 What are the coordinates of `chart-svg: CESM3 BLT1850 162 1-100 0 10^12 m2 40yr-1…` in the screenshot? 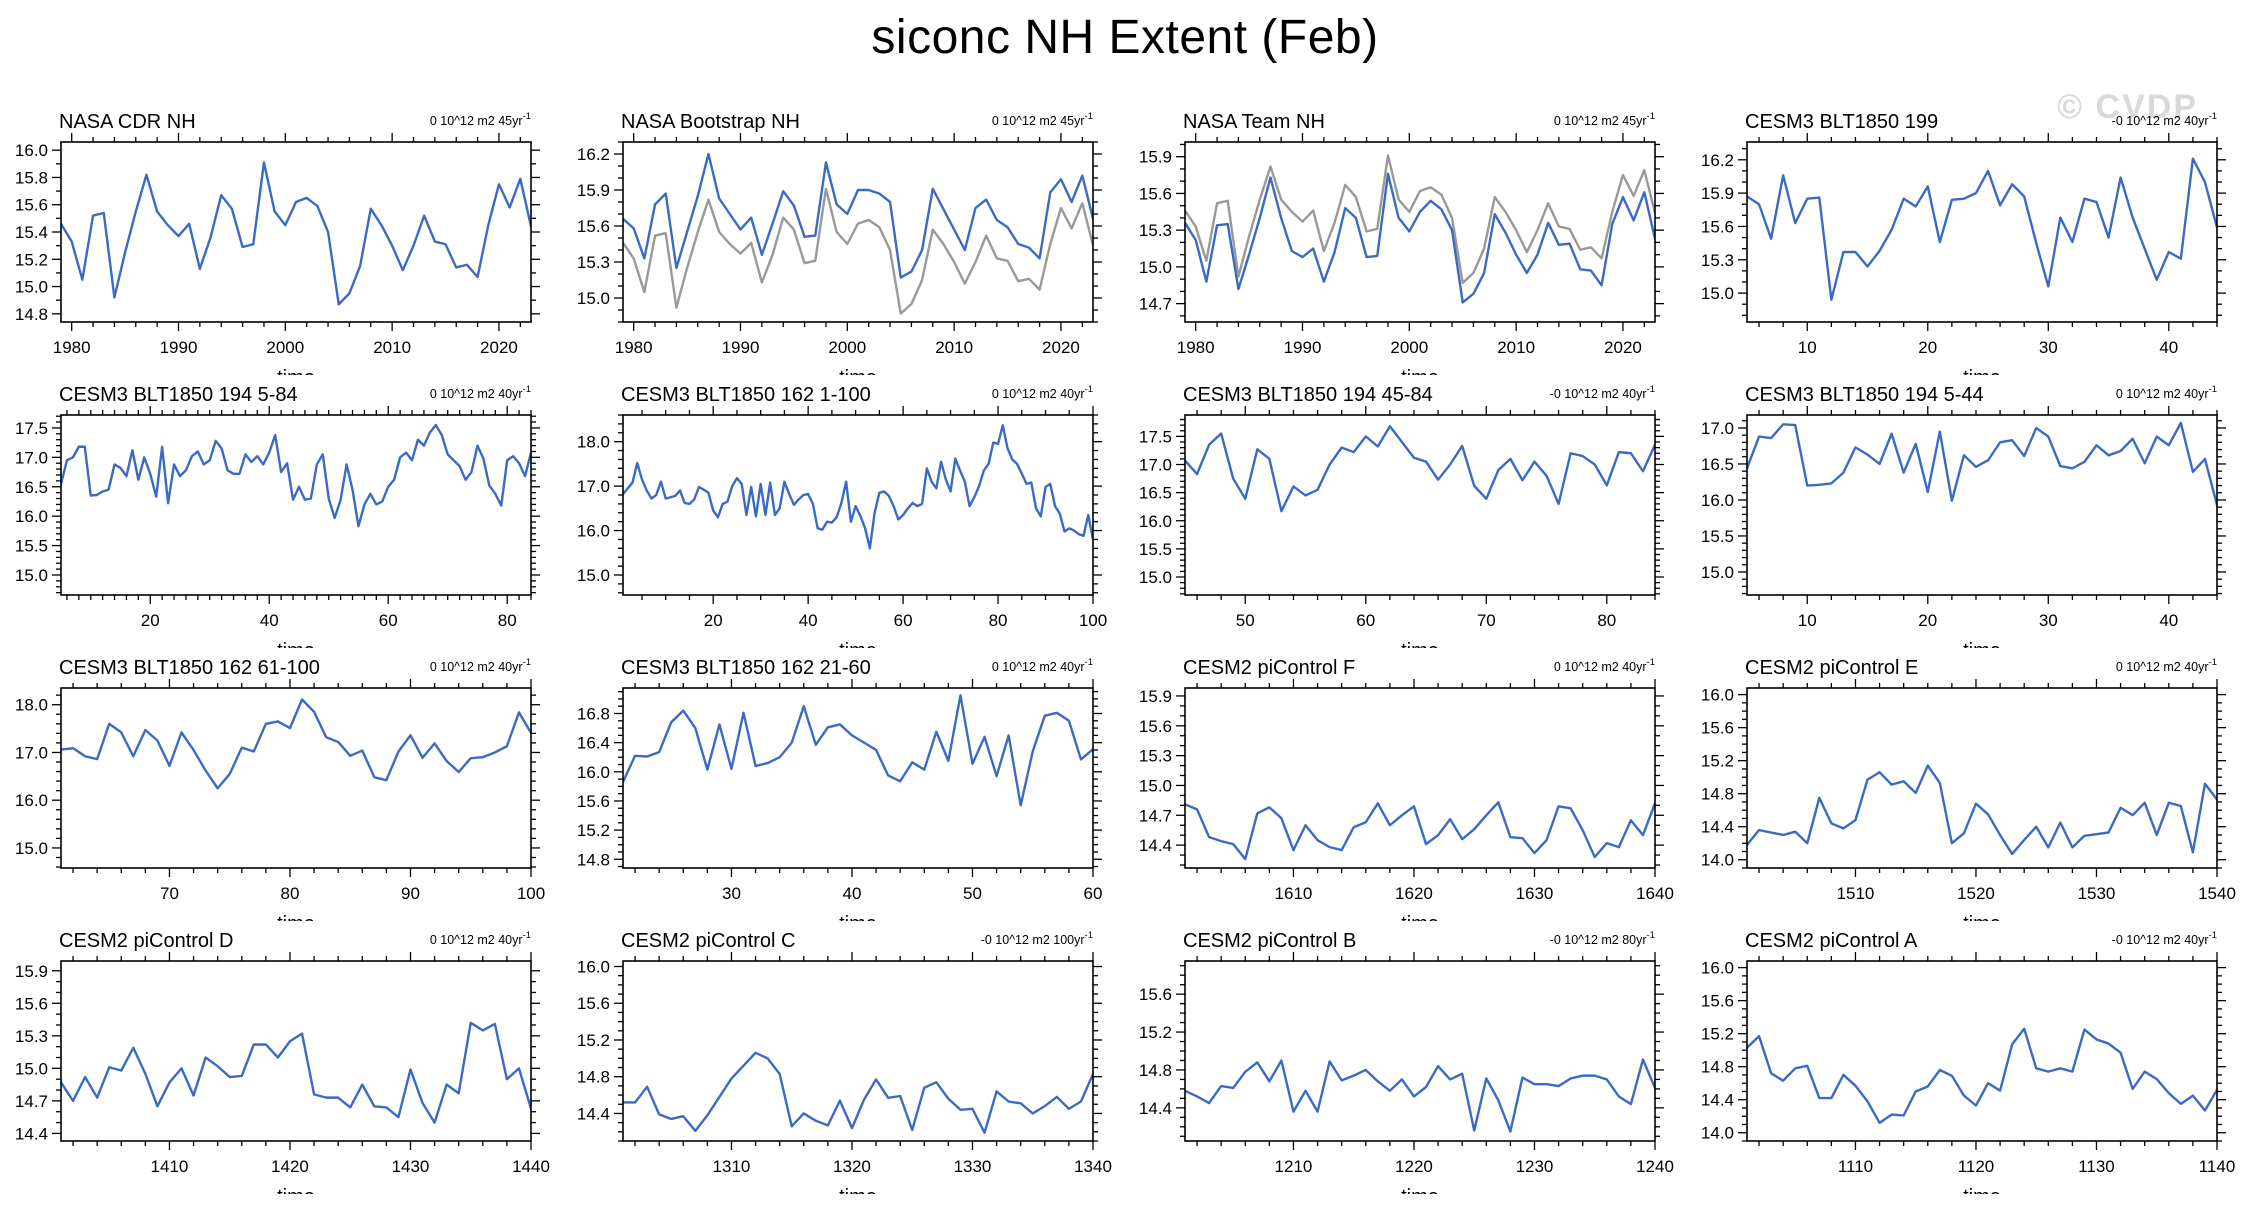 It's located at (842, 523).